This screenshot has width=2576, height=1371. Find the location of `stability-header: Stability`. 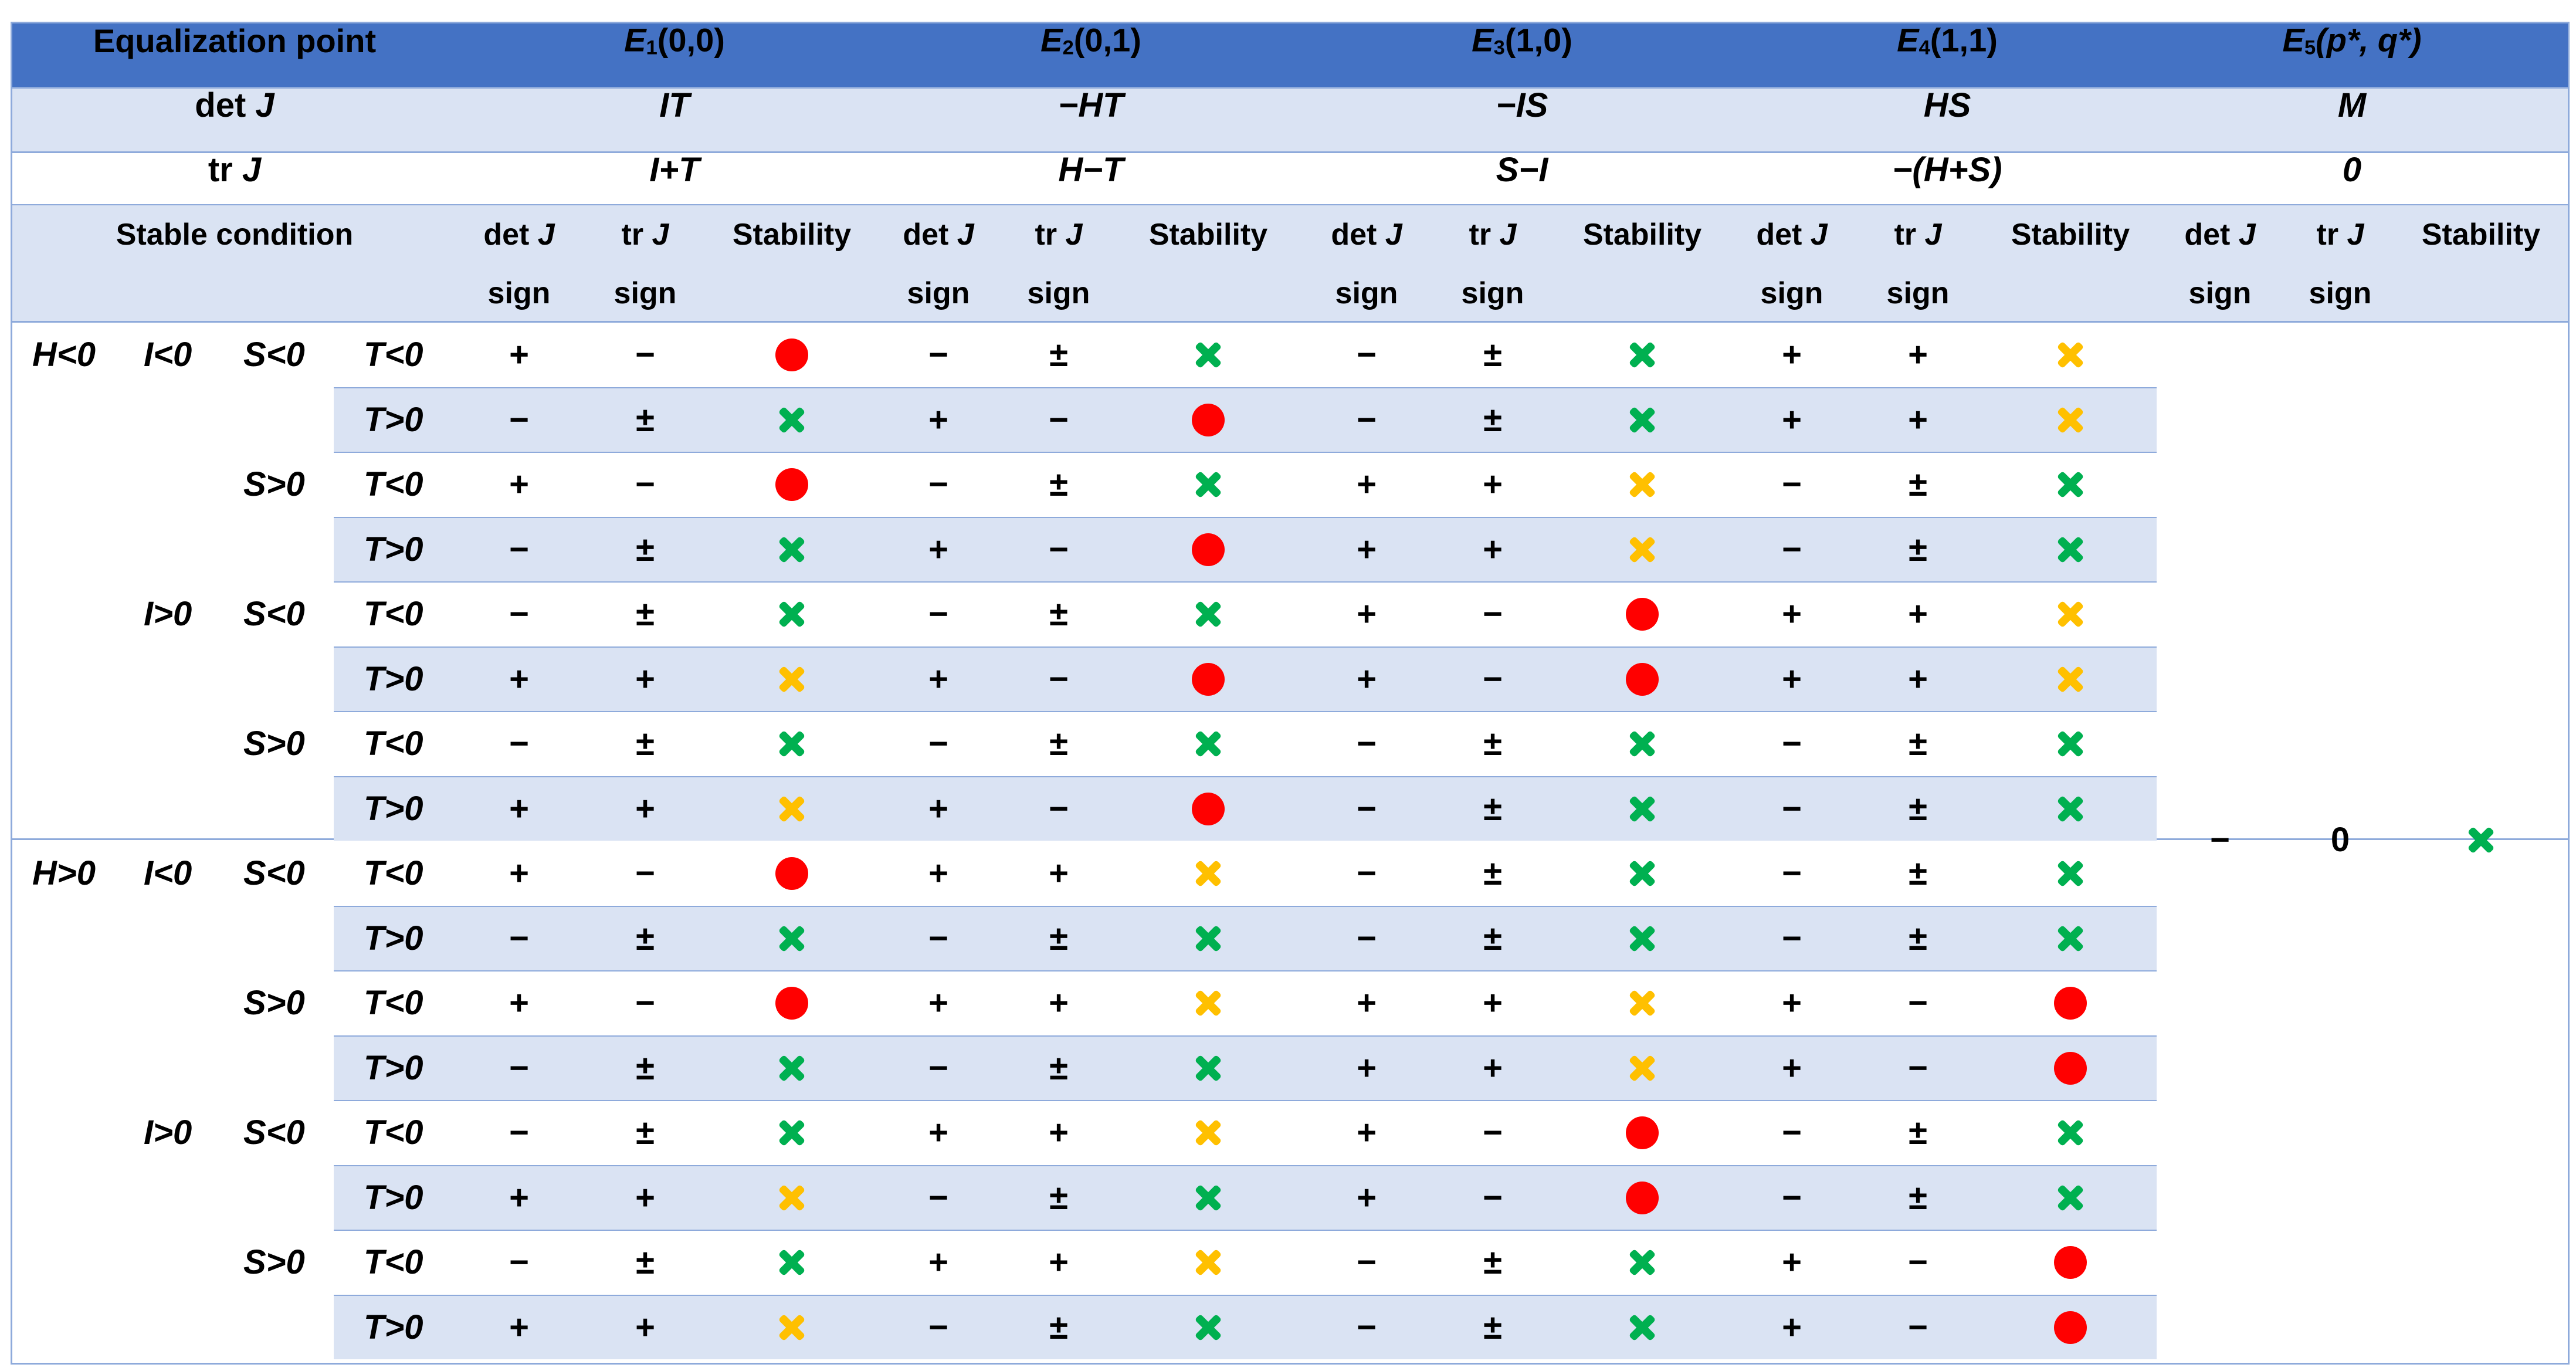

stability-header: Stability is located at coordinates (1642, 235).